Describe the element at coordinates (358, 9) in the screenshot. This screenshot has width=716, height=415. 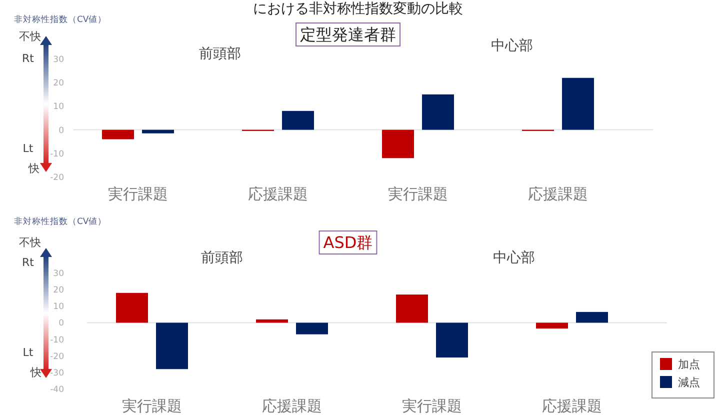
I see `chart-title: における非対称性指数変動の比較` at that location.